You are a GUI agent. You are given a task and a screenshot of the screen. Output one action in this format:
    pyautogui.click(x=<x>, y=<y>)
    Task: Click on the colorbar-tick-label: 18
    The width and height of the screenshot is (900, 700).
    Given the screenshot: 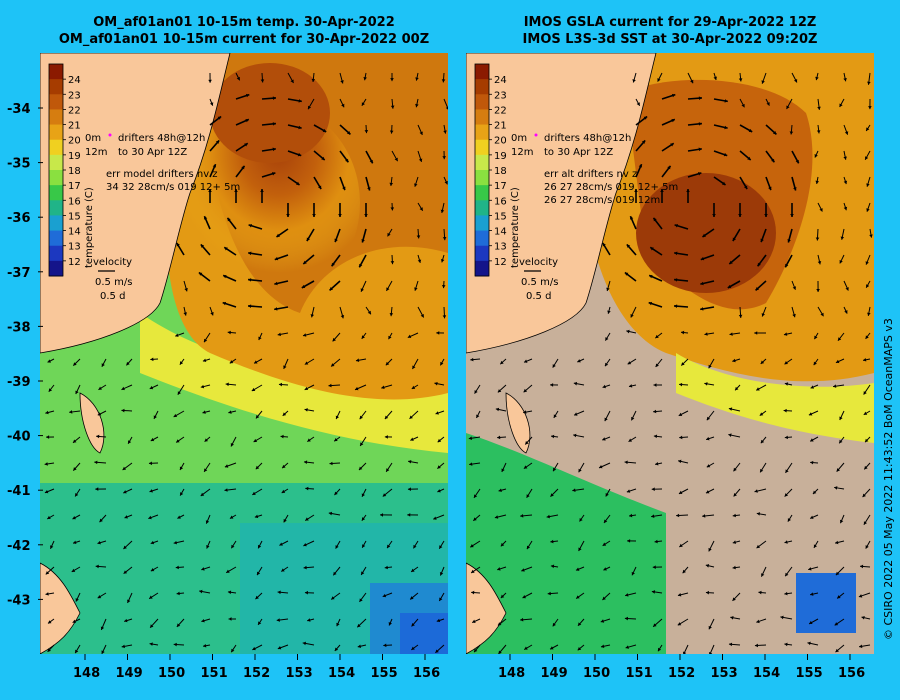 What is the action you would take?
    pyautogui.click(x=74, y=171)
    